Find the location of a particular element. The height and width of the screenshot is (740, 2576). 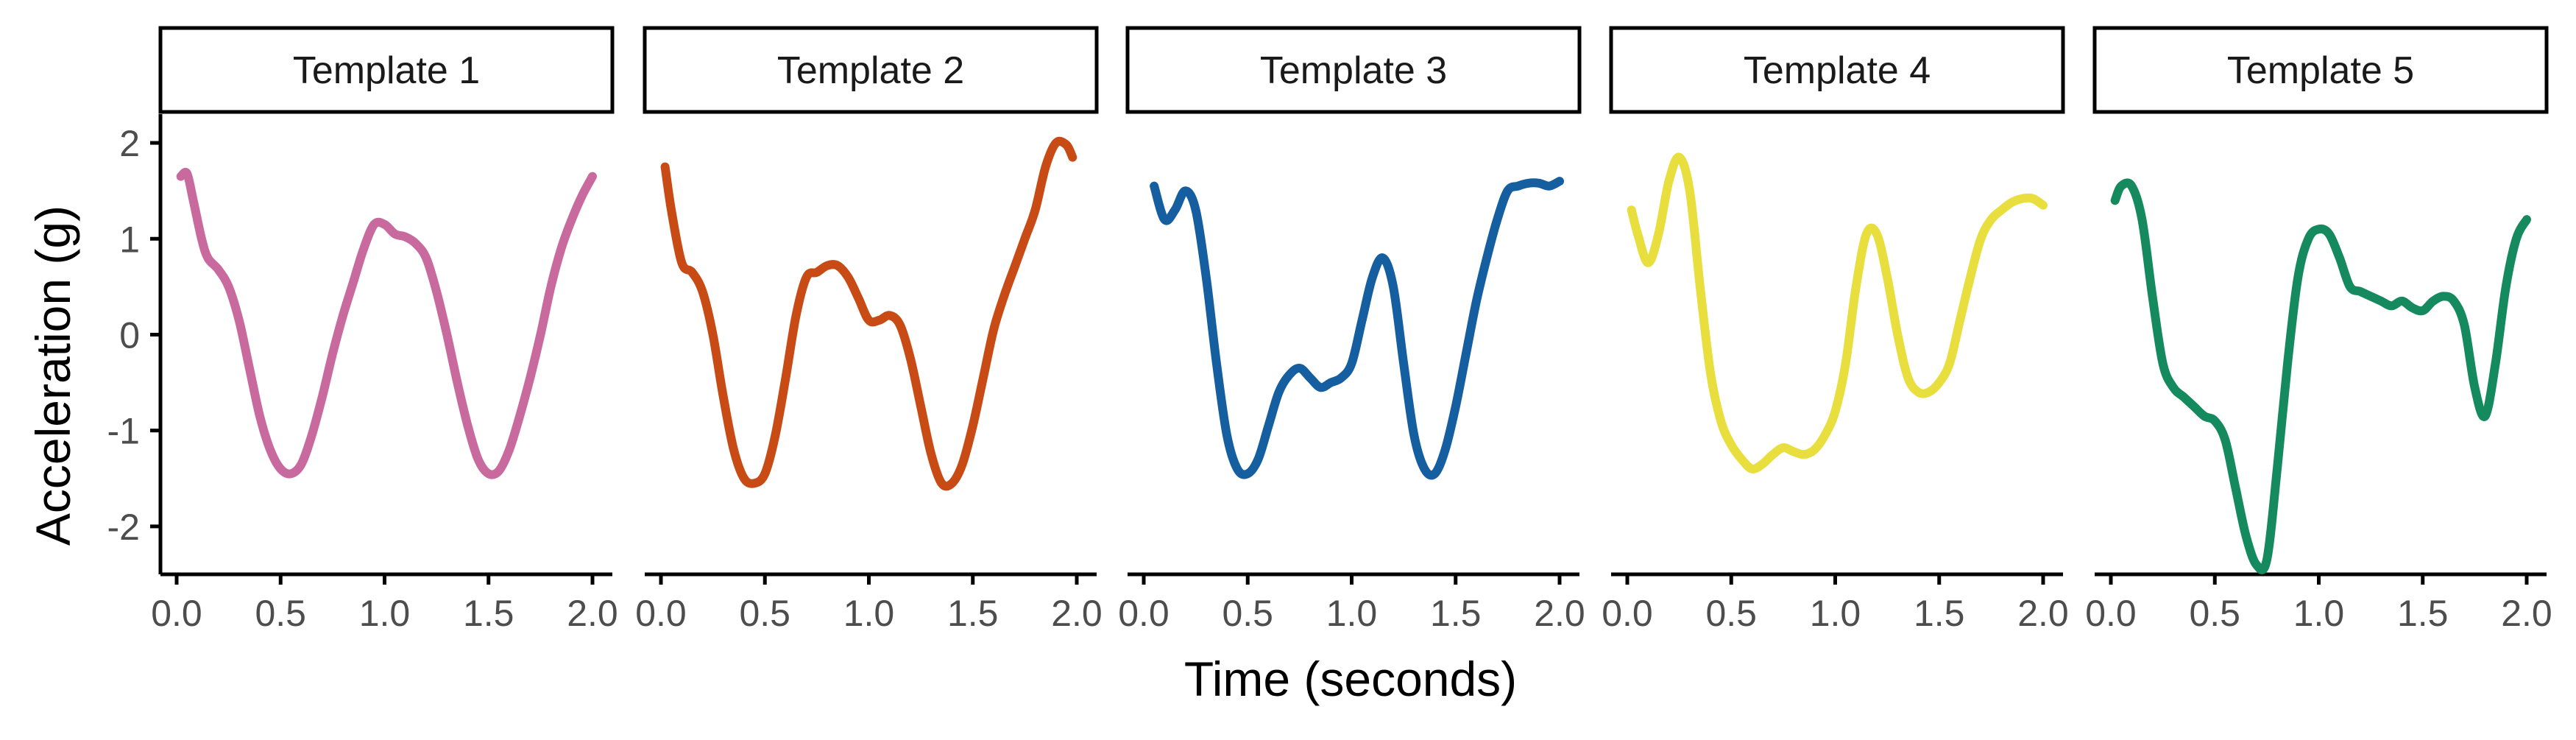

panel-3: Template 3 0.0 0.5 1.0 1.5 2.0 is located at coordinates (1351, 330).